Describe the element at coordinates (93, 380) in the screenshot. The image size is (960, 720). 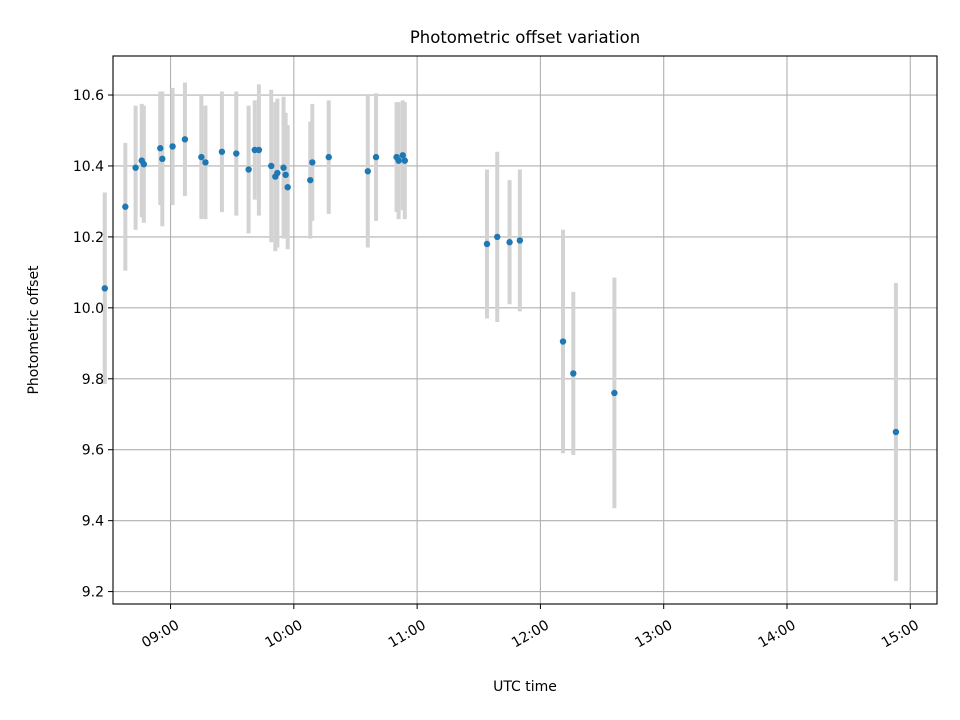
I see `y-tick-label: 9.8` at that location.